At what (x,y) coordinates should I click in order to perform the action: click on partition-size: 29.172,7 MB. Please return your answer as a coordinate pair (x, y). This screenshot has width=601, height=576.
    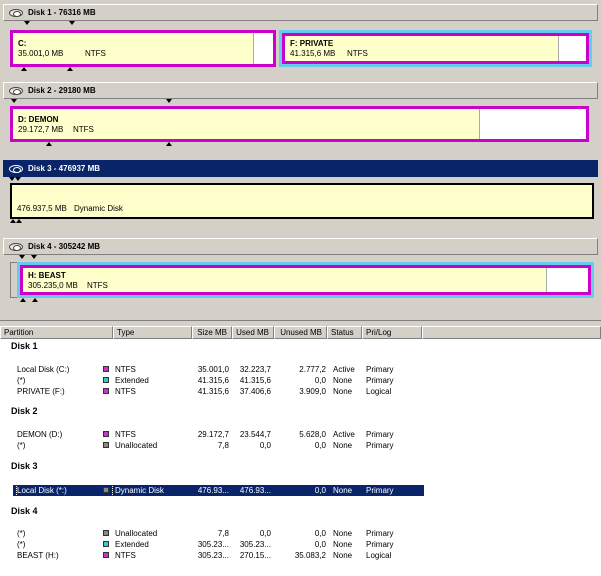
    Looking at the image, I should click on (41, 129).